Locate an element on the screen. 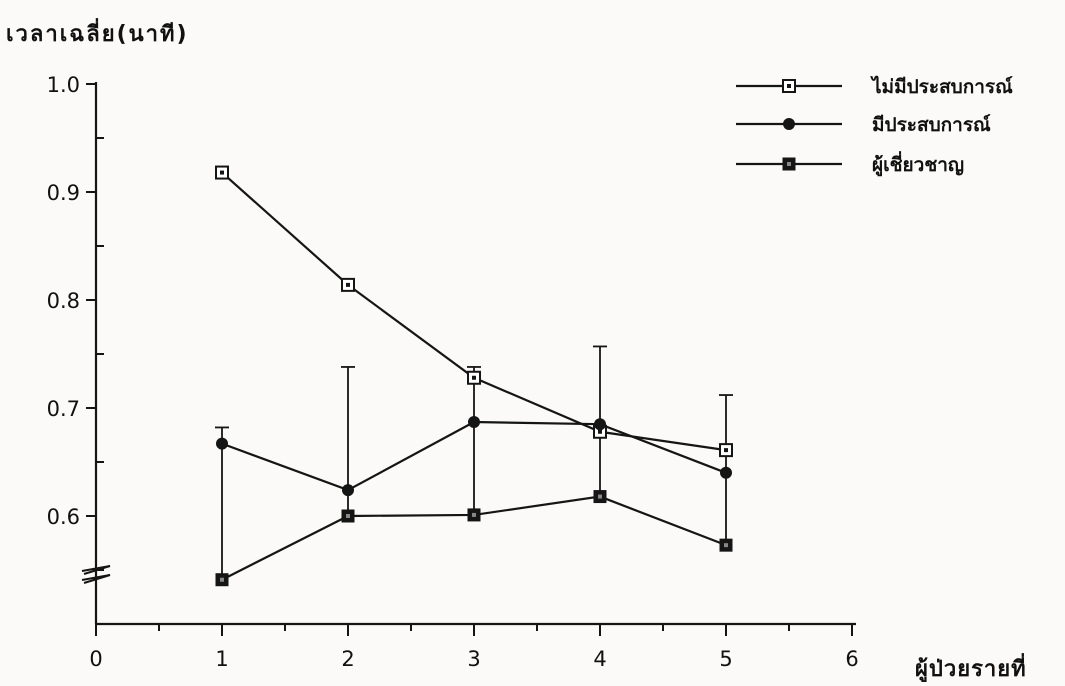 This screenshot has width=1065, height=686. x-tick-label: 6 is located at coordinates (851, 659).